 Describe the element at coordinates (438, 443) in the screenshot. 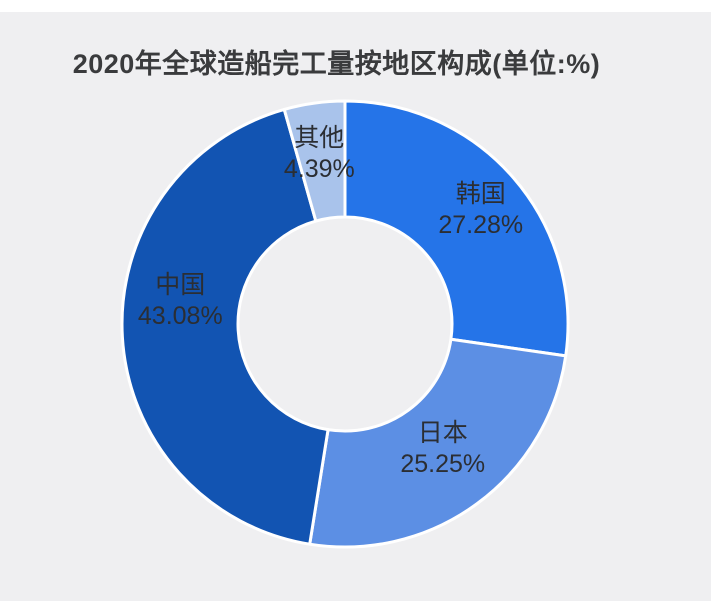

I see `pie-slice-japan` at that location.